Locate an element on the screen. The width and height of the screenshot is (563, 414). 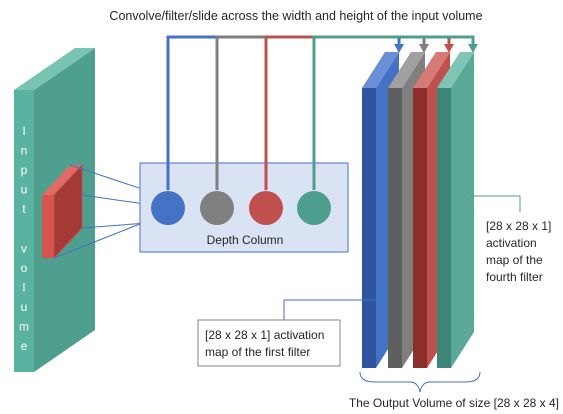
callout-first-line is located at coordinates (330, 309).